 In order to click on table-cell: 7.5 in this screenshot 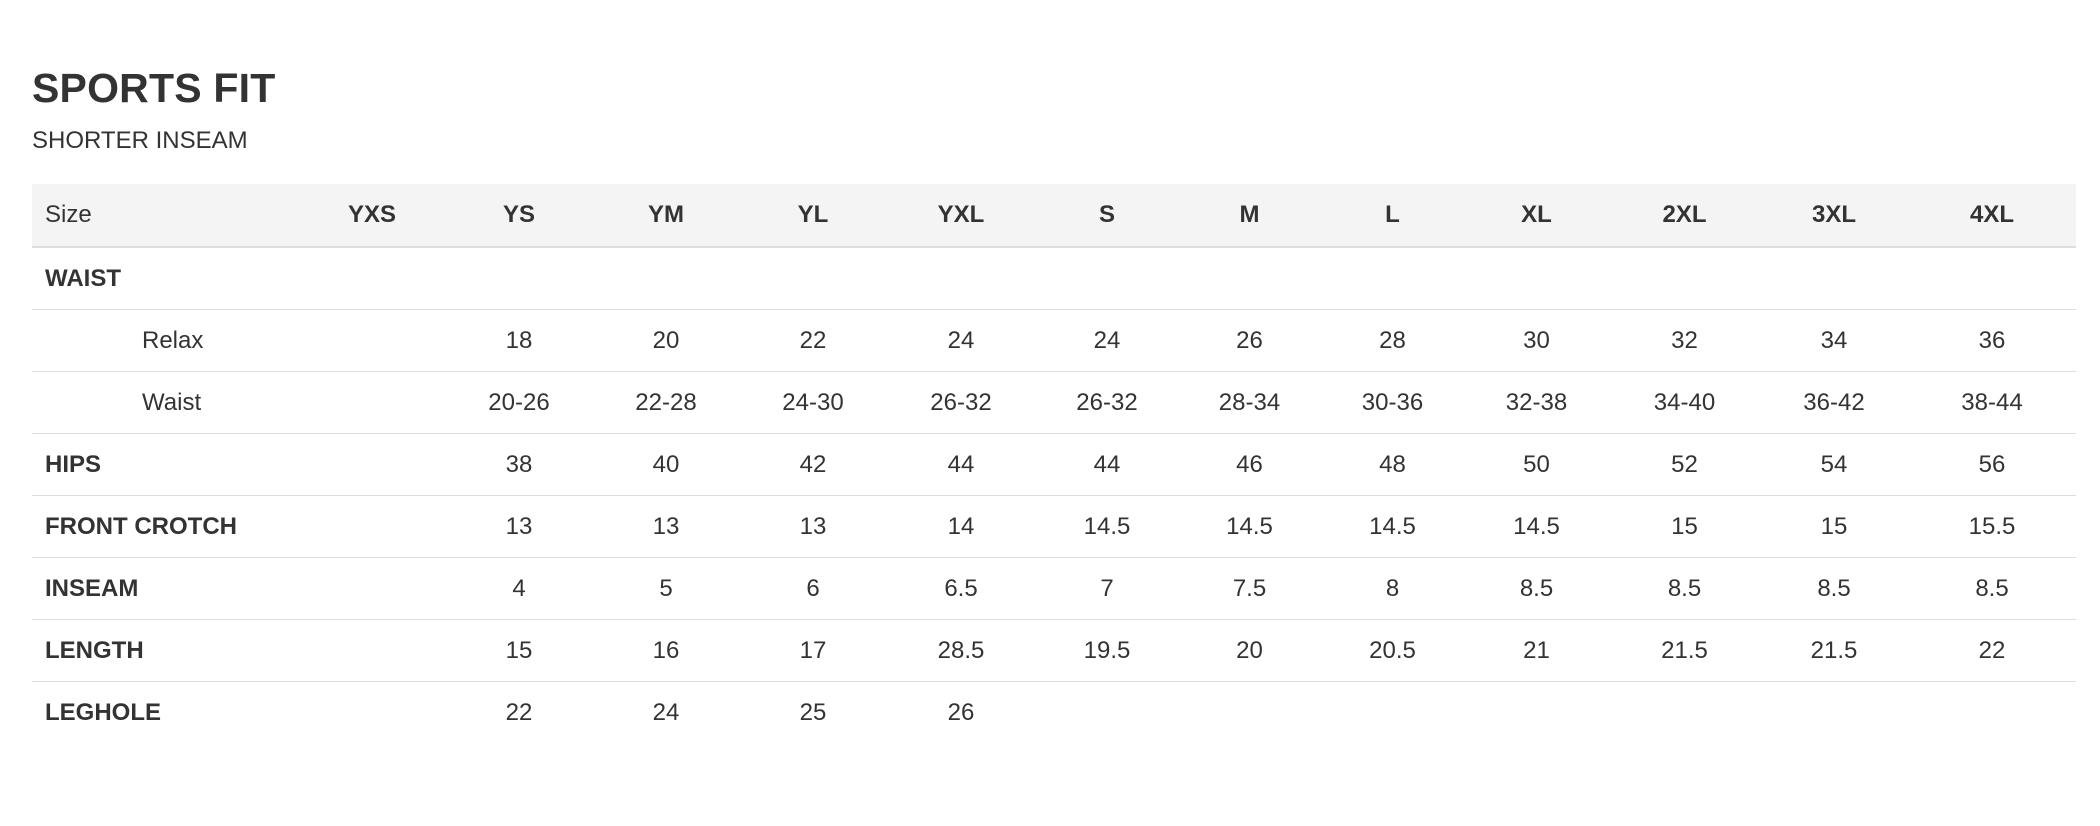, I will do `click(1249, 588)`.